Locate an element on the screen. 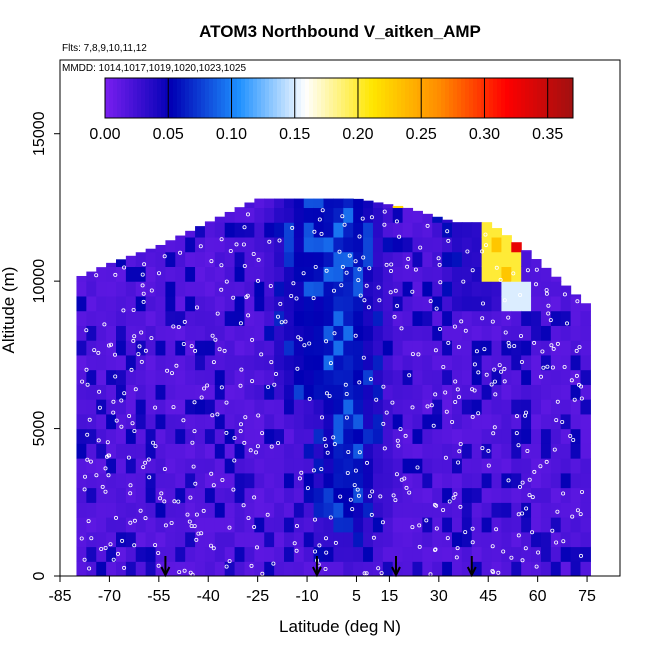 This screenshot has height=650, width=650. x-tick-label: 30 is located at coordinates (439, 596).